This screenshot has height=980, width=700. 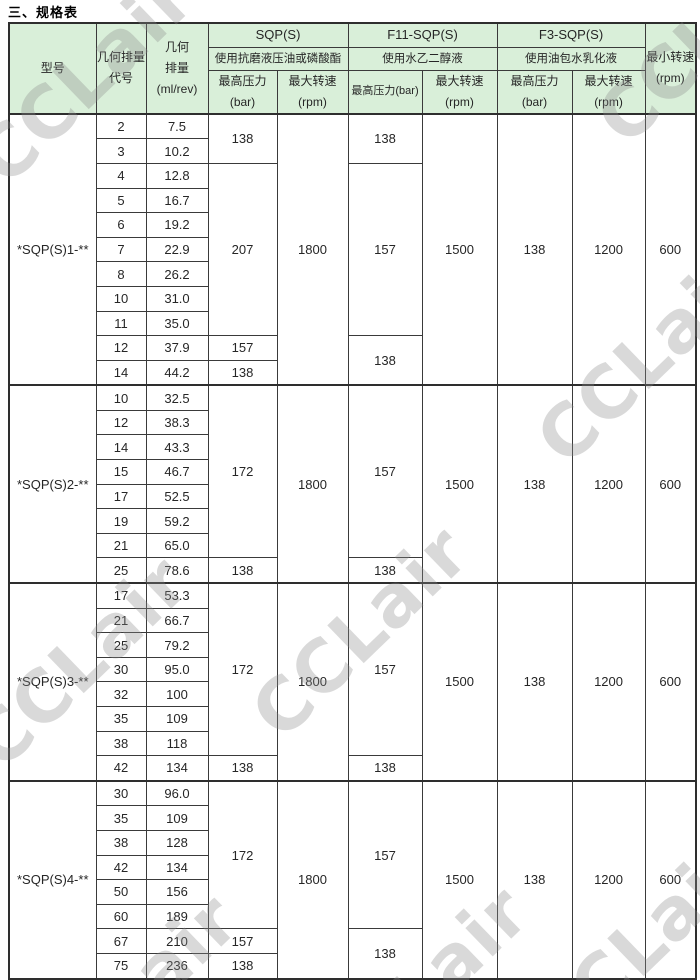 What do you see at coordinates (534, 92) in the screenshot?
I see `header-f3-max-pressure: 最高压力 (bar)` at bounding box center [534, 92].